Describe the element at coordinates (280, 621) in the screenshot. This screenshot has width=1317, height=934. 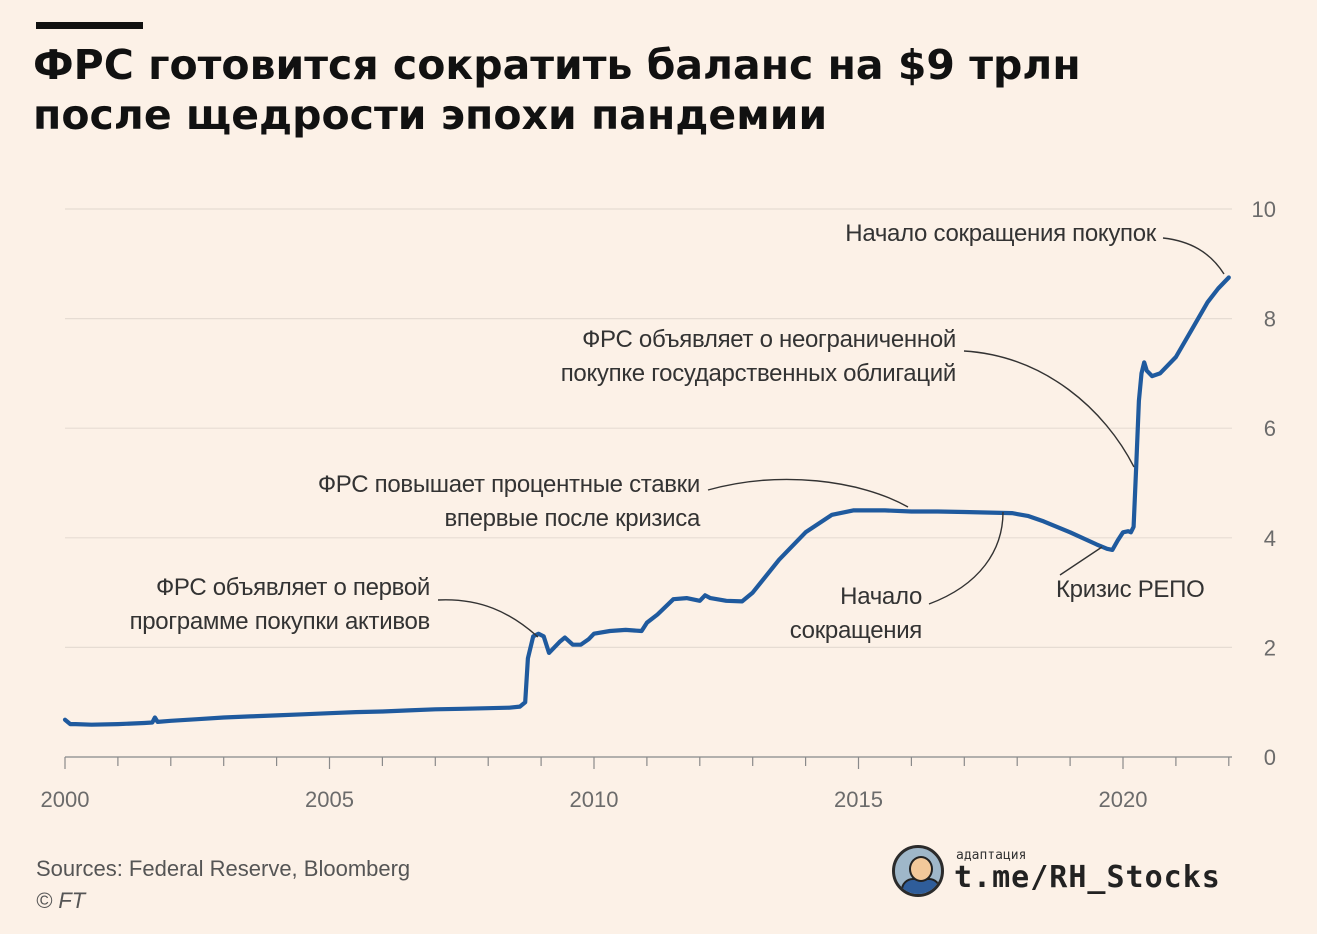
I see `annotation-label: программе покупки активов` at that location.